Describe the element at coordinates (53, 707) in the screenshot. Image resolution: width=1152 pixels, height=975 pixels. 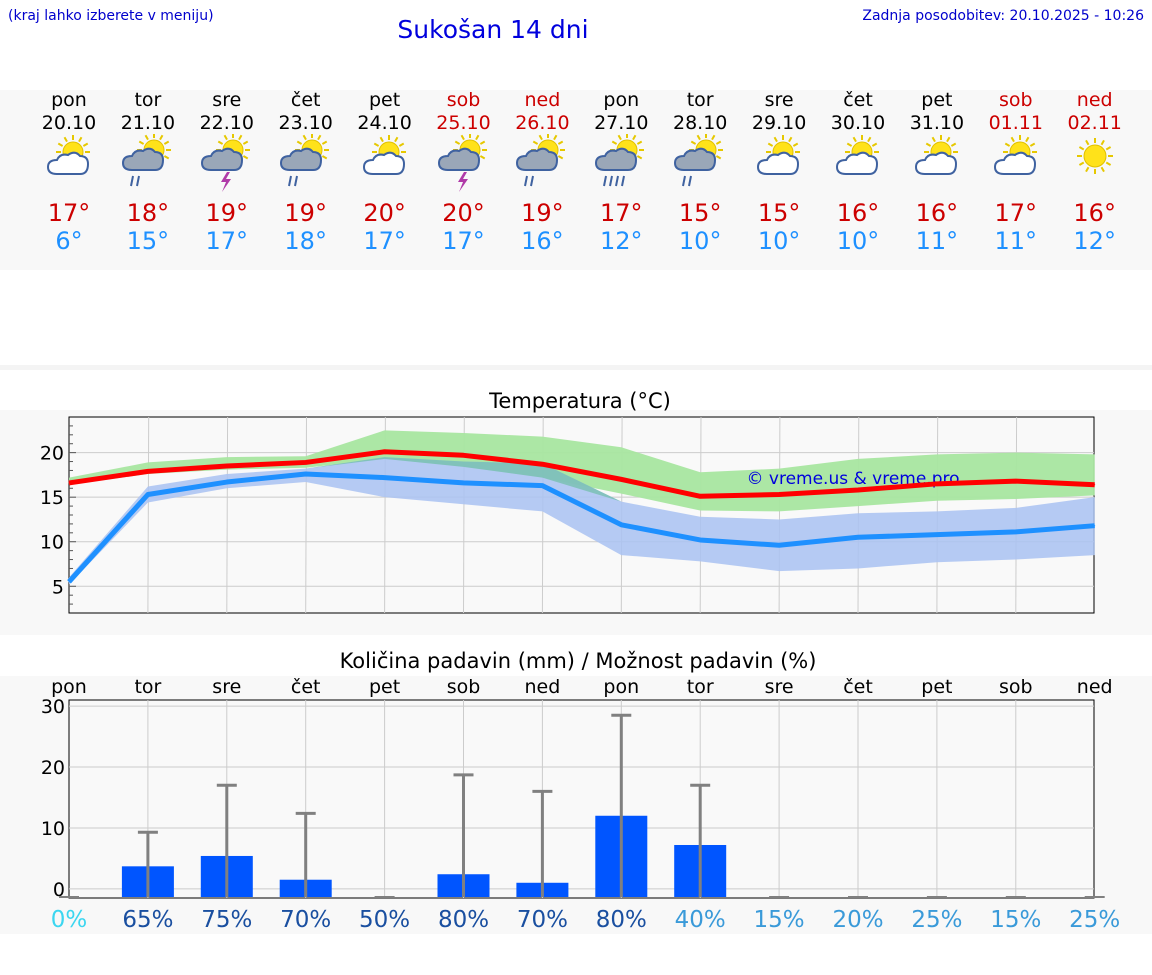
I see `y-tick-label: 30` at that location.